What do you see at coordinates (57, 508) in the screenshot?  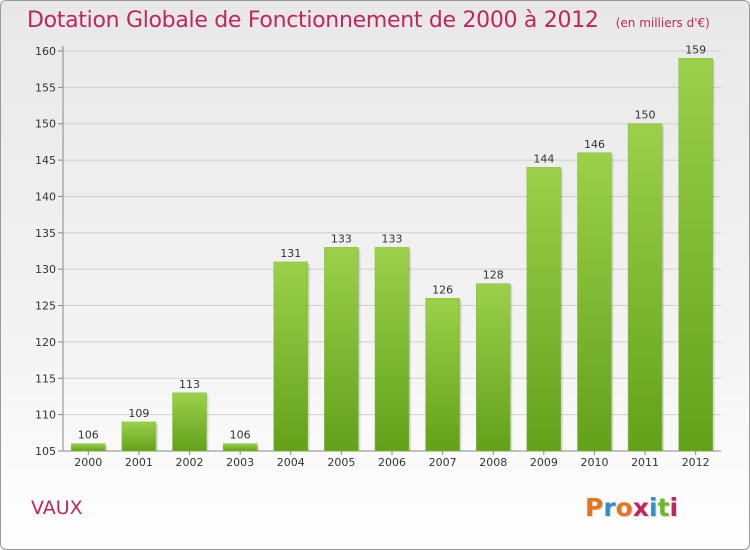 I see `commune-name: VAUX` at bounding box center [57, 508].